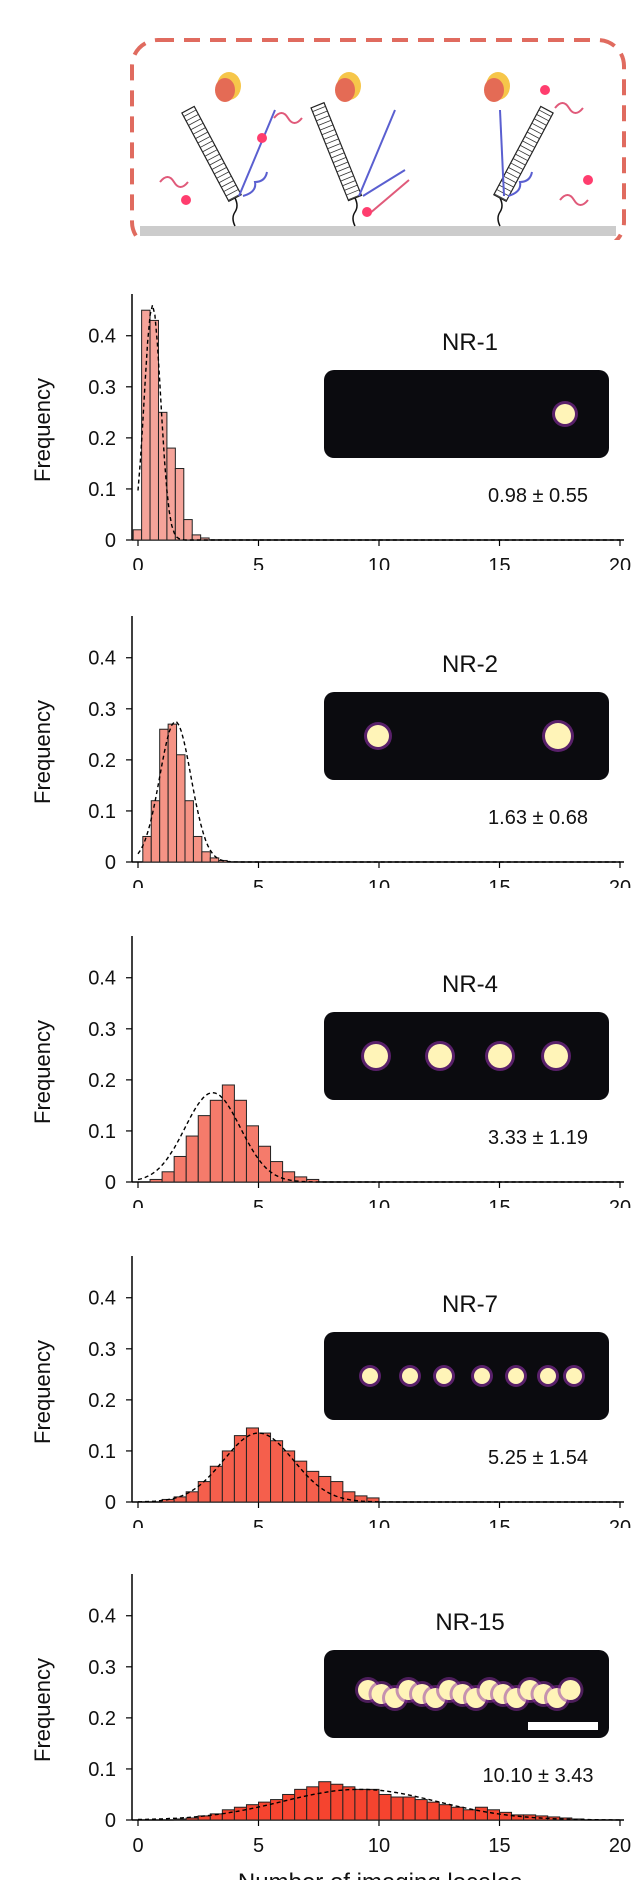  Describe the element at coordinates (110, 541) in the screenshot. I see `y-tick-label: 0` at that location.